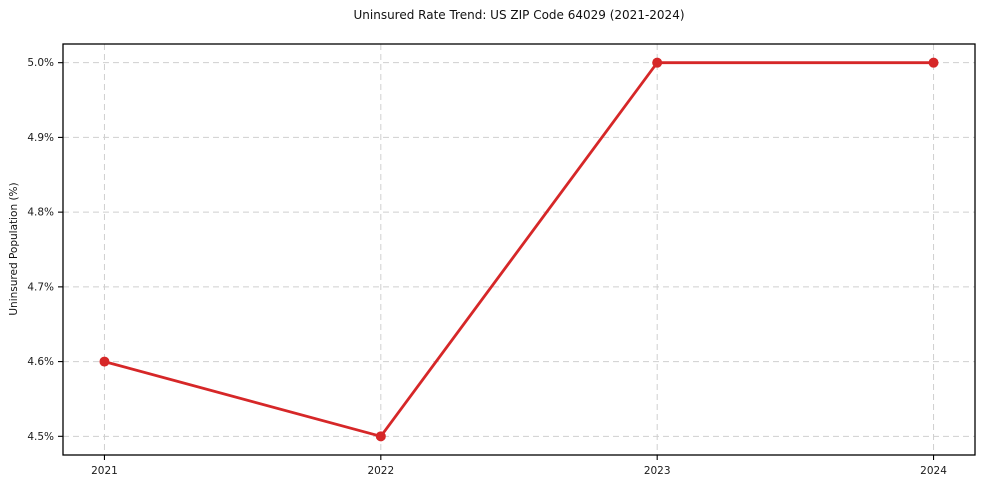 The height and width of the screenshot is (490, 989). I want to click on x-tick-label: 2024, so click(933, 471).